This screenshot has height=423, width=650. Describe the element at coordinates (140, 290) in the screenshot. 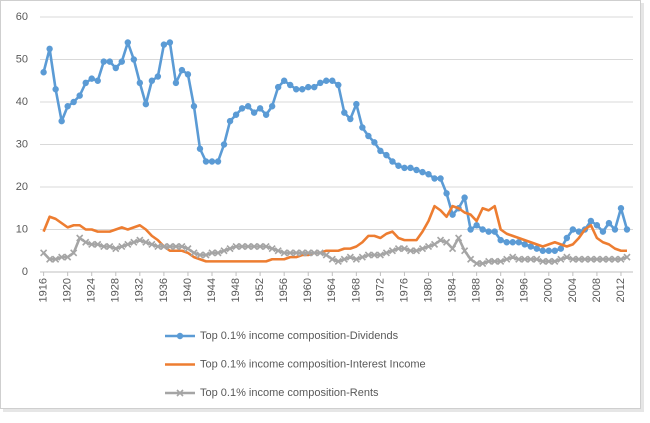

I see `x-tick-label: 1932` at that location.